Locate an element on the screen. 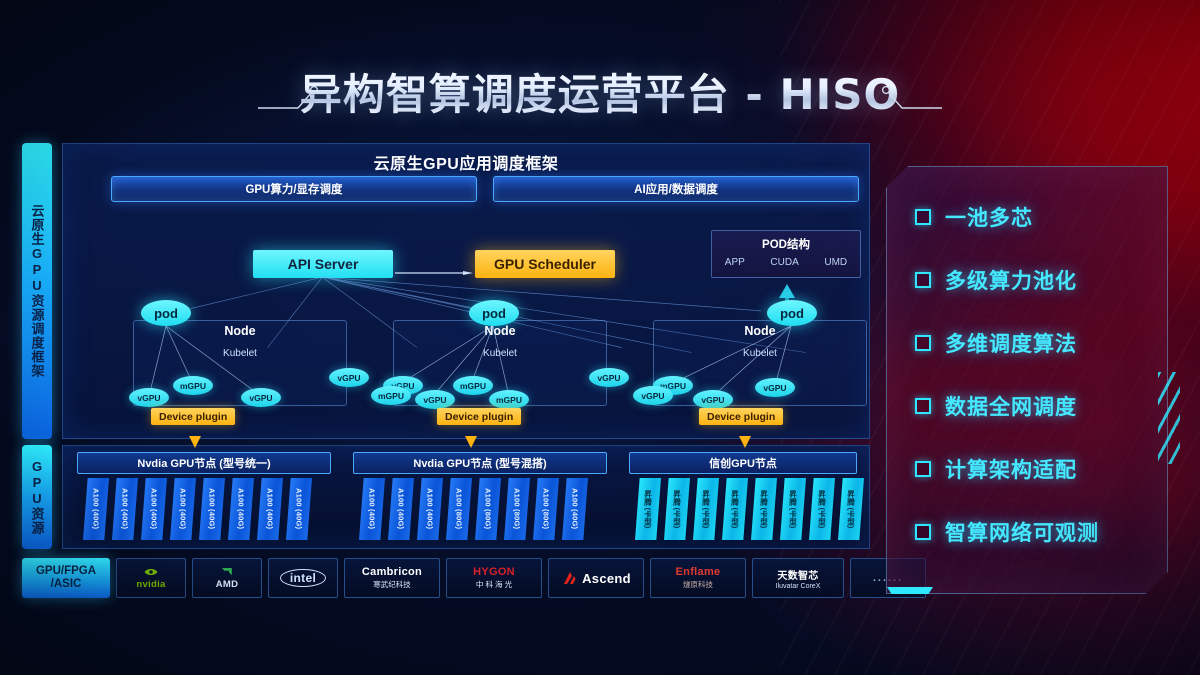 This screenshot has height=675, width=1200. vendor-logo-cambricon: Cambricon 寒武纪科技 is located at coordinates (392, 578).